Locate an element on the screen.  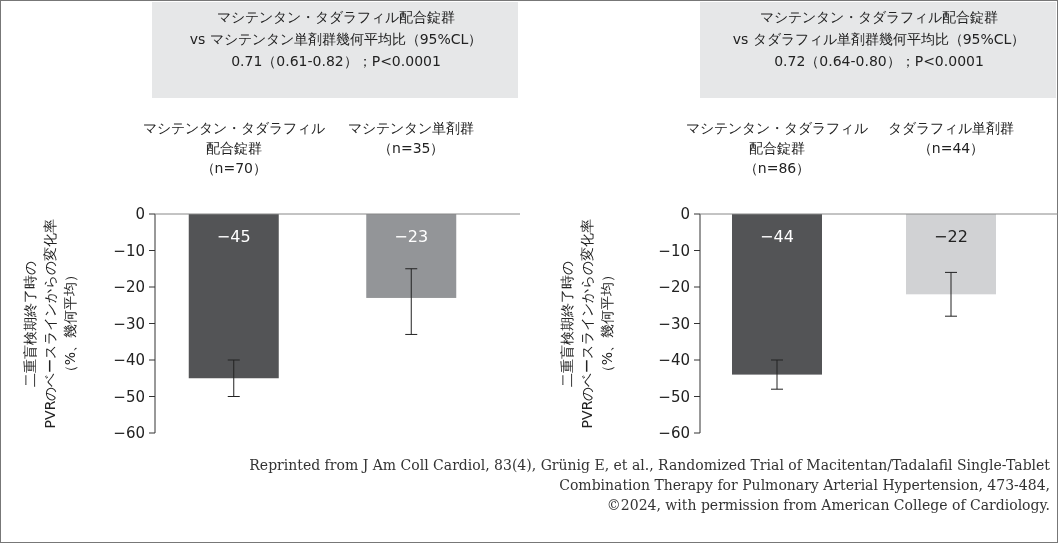
chart-title: マシテンタン・タダラフィル配合錠群 vs マシテンタン単剤群幾何平均比（95%CL） 0.71（0.61-0.82）；P<0.0001 is located at coordinates (336, 39).